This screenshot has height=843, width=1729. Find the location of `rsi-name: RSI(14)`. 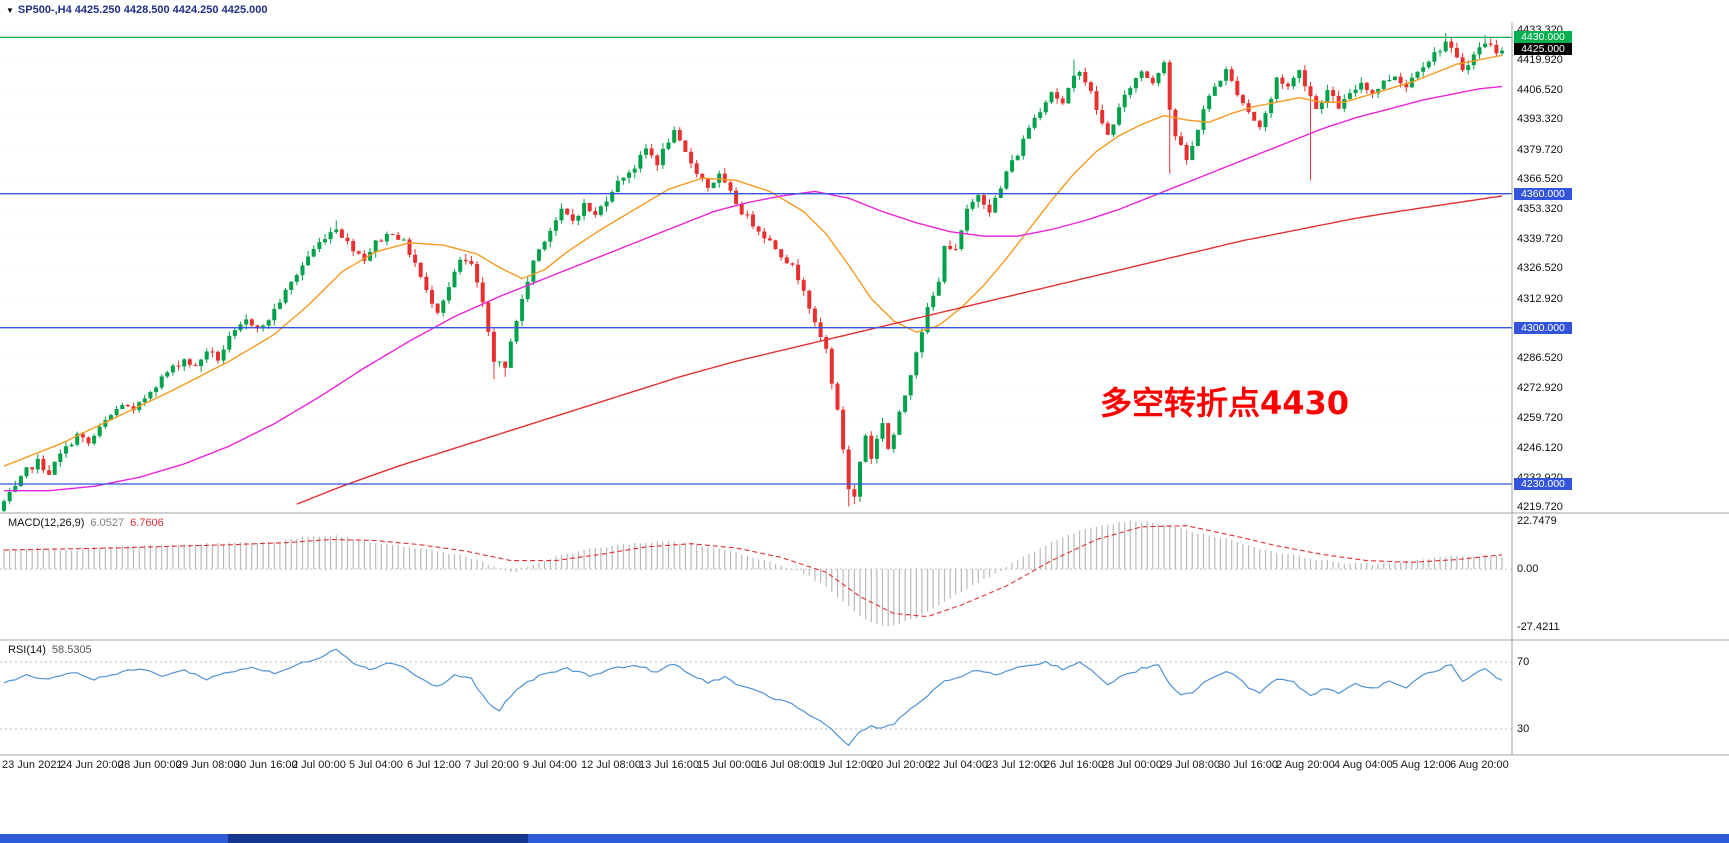

rsi-name: RSI(14) is located at coordinates (27, 650).